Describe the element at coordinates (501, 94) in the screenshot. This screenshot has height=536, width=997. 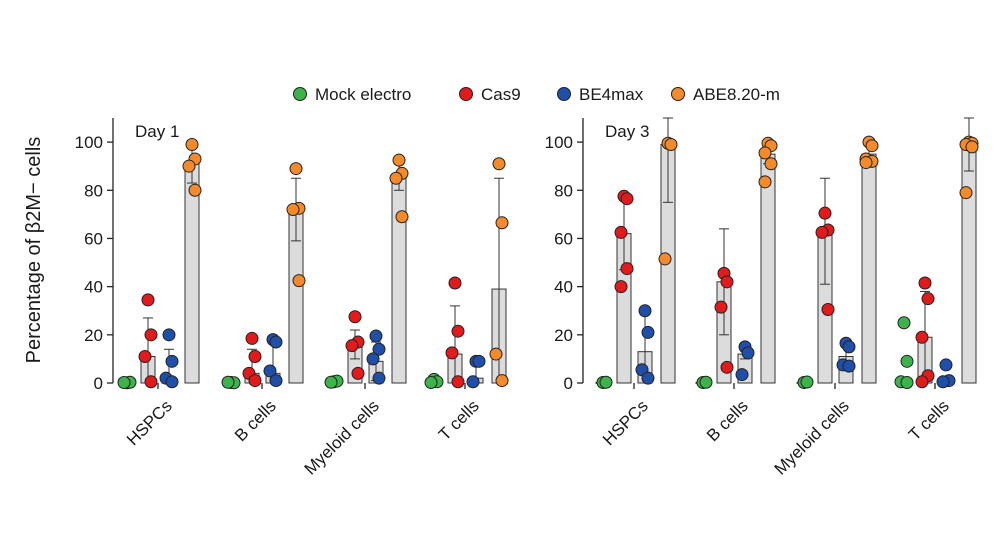
I see `legend-label-1: Cas9` at that location.